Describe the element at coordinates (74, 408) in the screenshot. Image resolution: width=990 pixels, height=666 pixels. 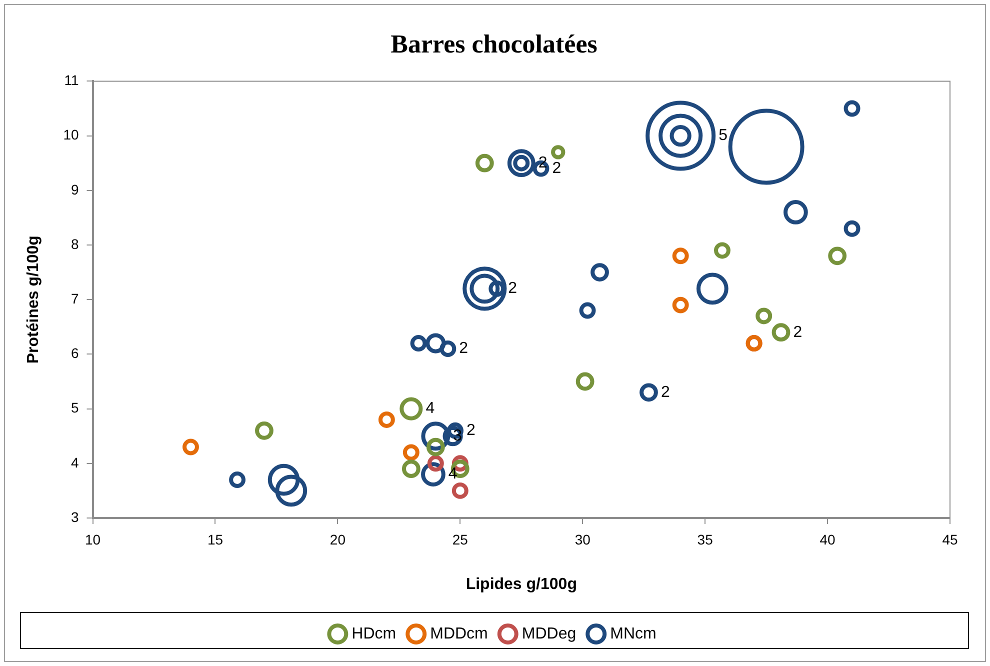
I see `y-tick-label: 5` at that location.